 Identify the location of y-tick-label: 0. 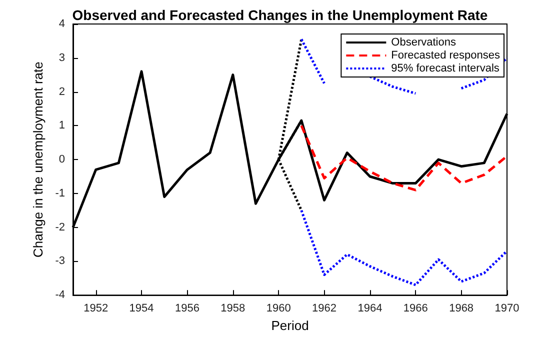
(61, 160).